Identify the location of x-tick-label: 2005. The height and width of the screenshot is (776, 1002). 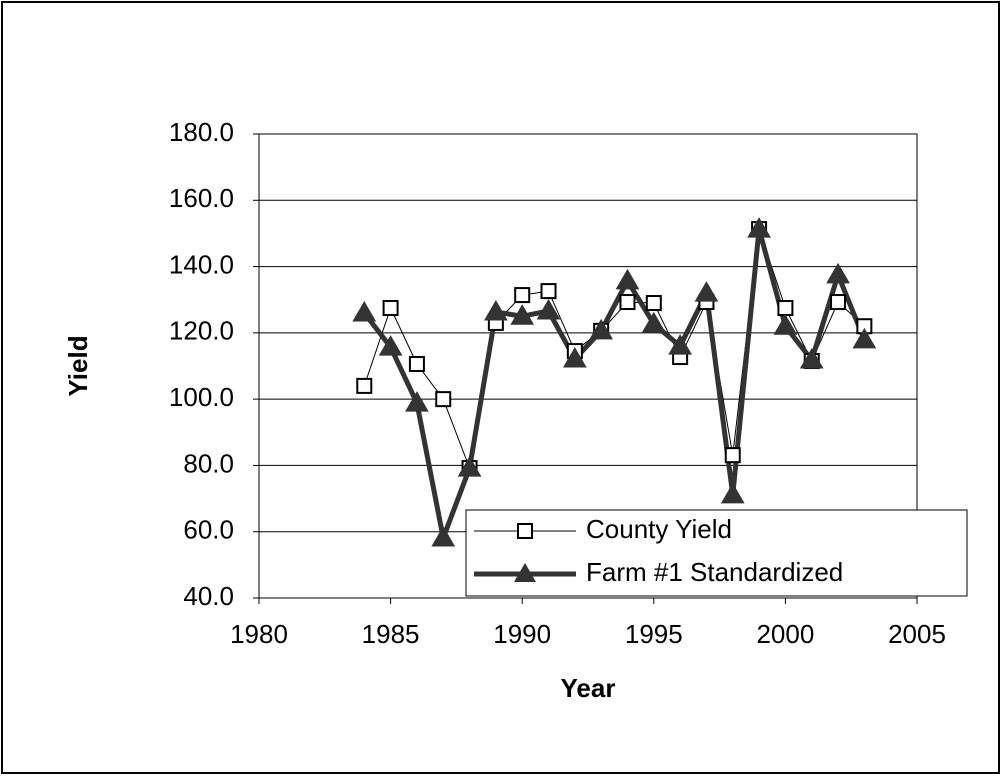
(917, 634).